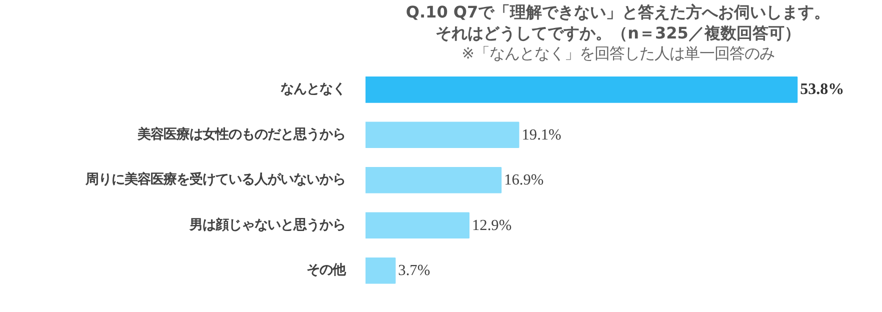 The height and width of the screenshot is (312, 882). What do you see at coordinates (618, 53) in the screenshot?
I see `text: ※「なんとなく」を回答した人は単一回答のみ` at bounding box center [618, 53].